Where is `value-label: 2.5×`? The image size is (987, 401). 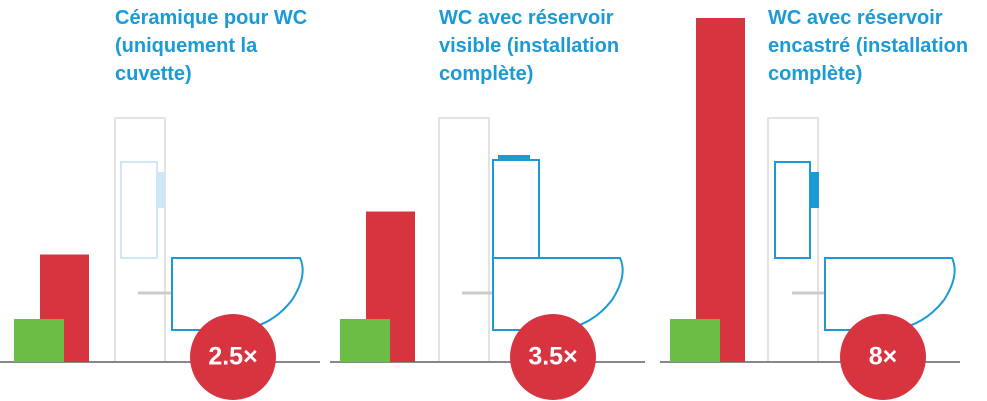 value-label: 2.5× is located at coordinates (232, 357).